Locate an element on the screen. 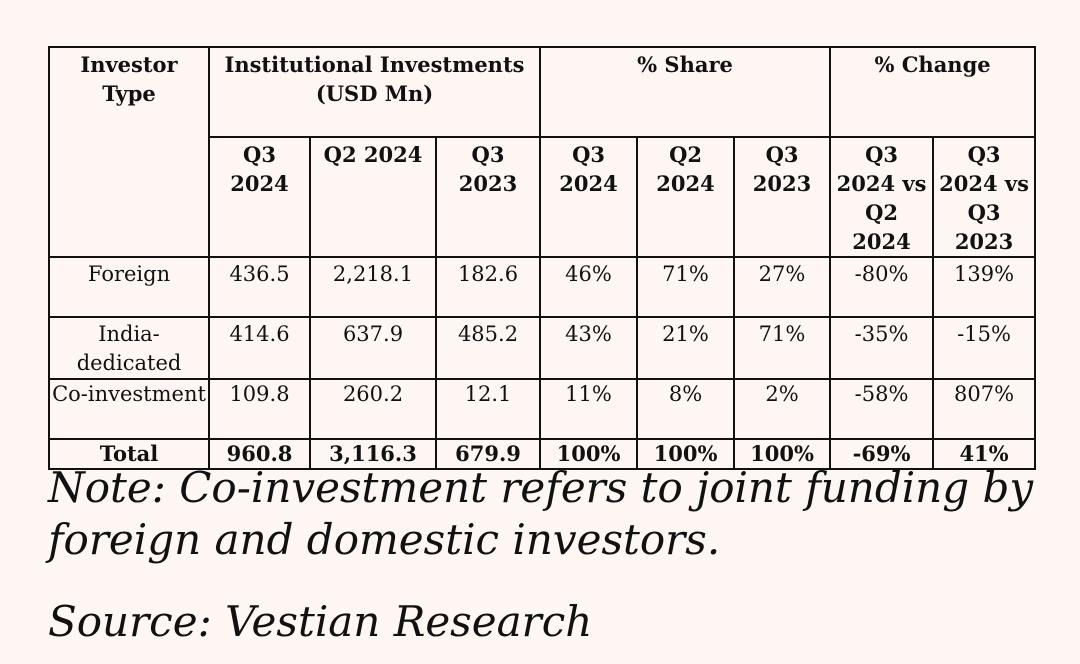  table-cell: 807% is located at coordinates (984, 409).